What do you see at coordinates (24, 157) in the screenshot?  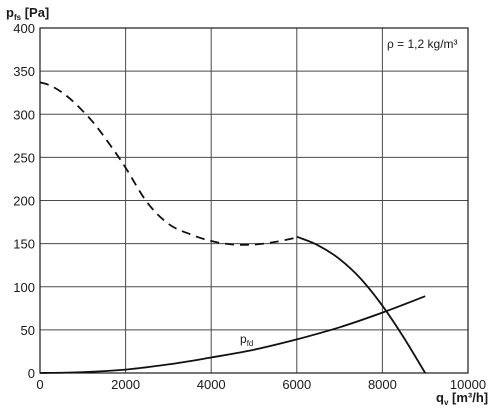 I see `y-tick-label: 250` at bounding box center [24, 157].